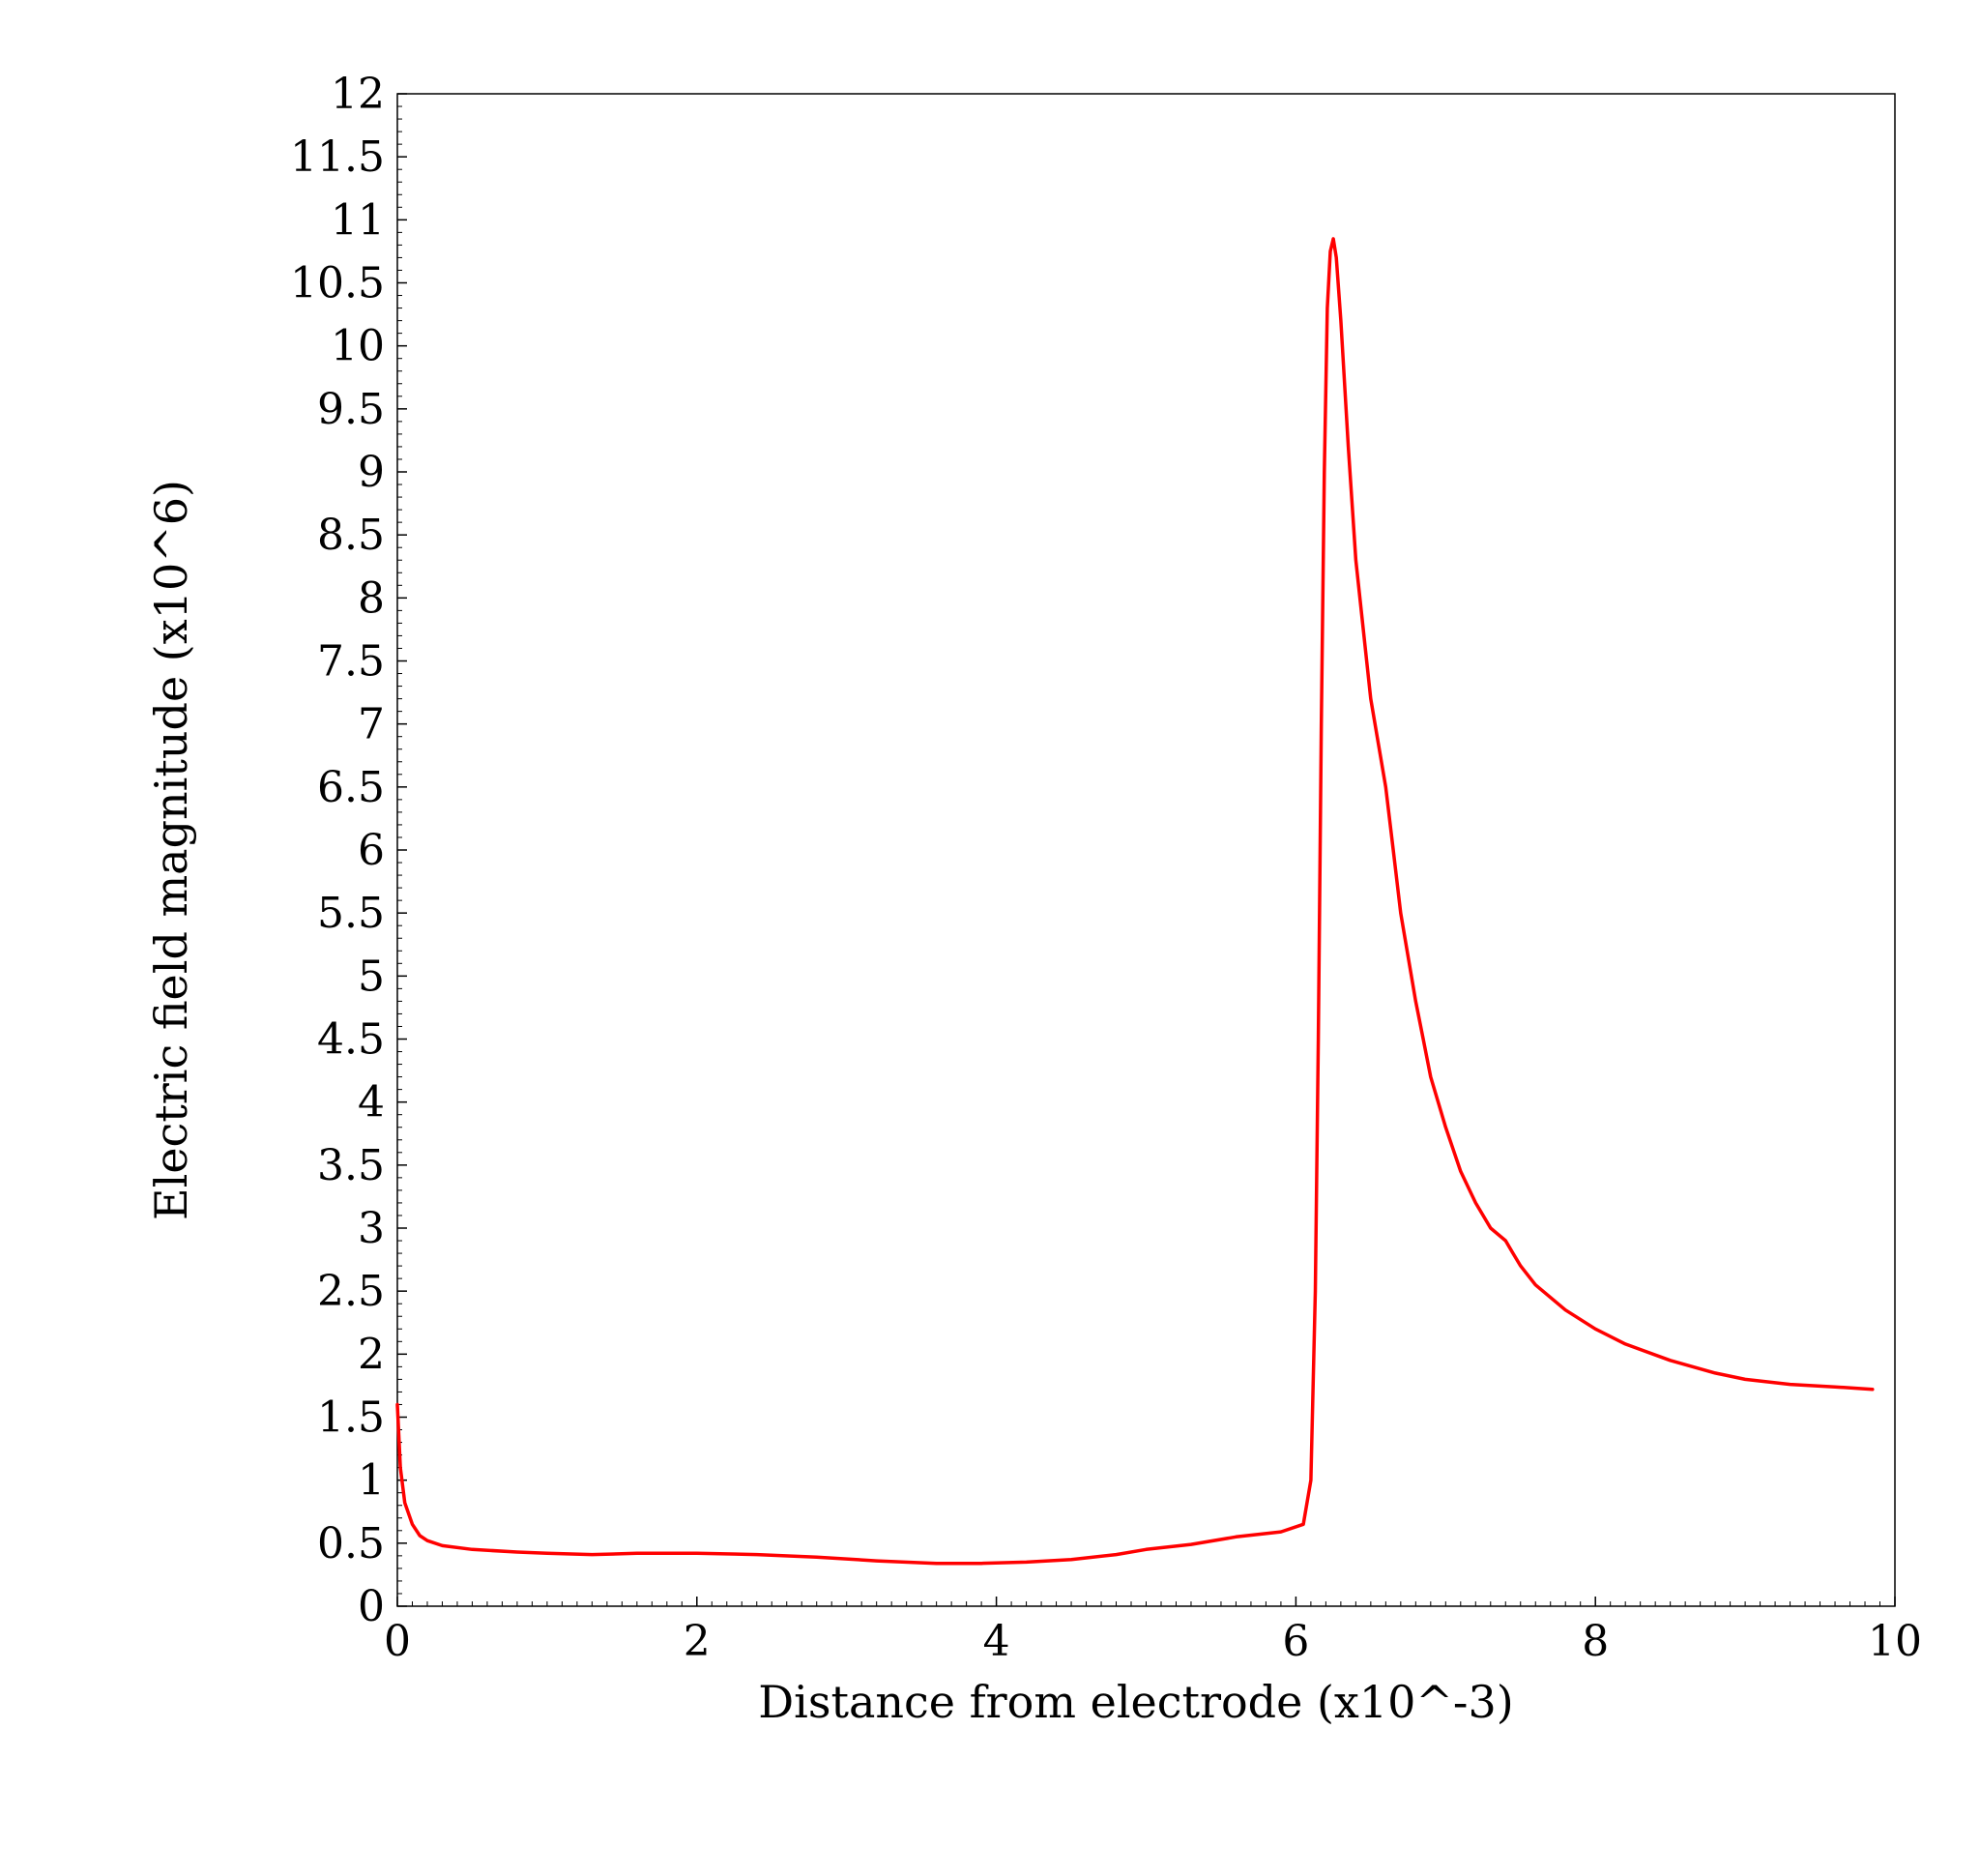 Image resolution: width=1980 pixels, height=1876 pixels. Describe the element at coordinates (171, 850) in the screenshot. I see `y-axis-title: Electric field magnitude (x10^6)` at that location.